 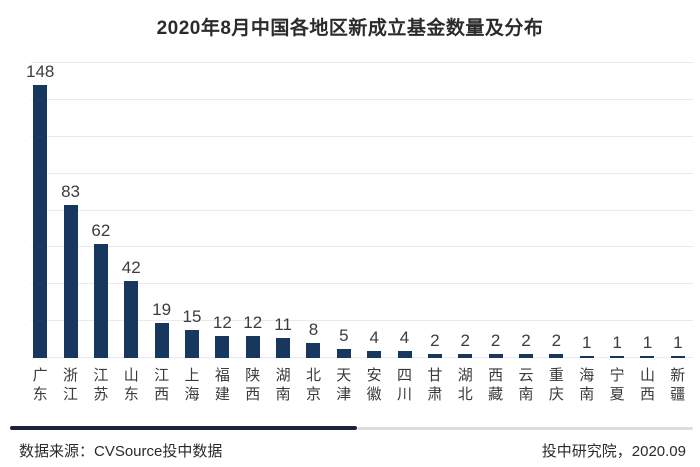 I want to click on divider-line-gray, so click(x=525, y=428).